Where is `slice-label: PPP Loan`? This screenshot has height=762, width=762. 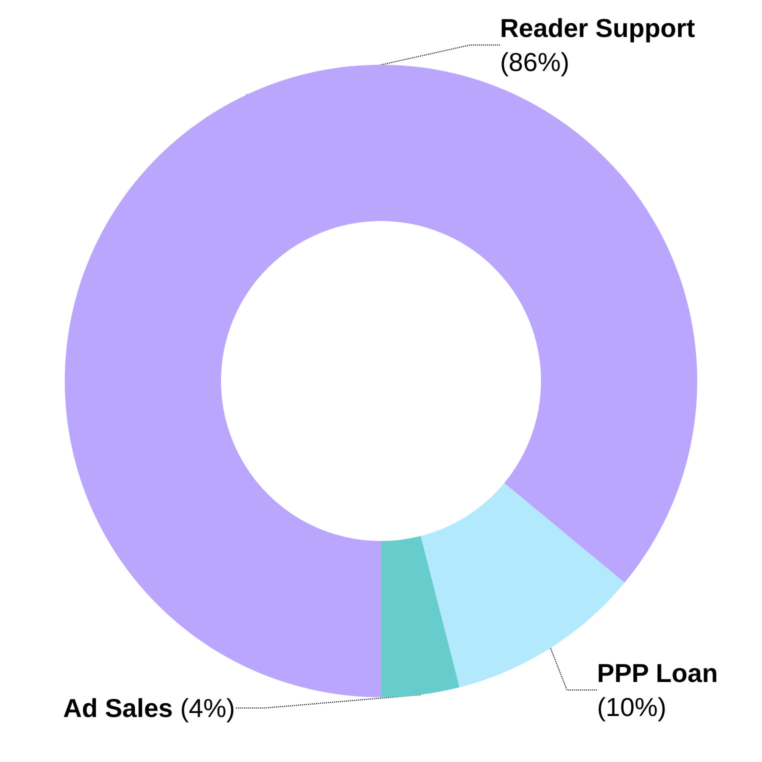 slice-label: PPP Loan is located at coordinates (657, 673).